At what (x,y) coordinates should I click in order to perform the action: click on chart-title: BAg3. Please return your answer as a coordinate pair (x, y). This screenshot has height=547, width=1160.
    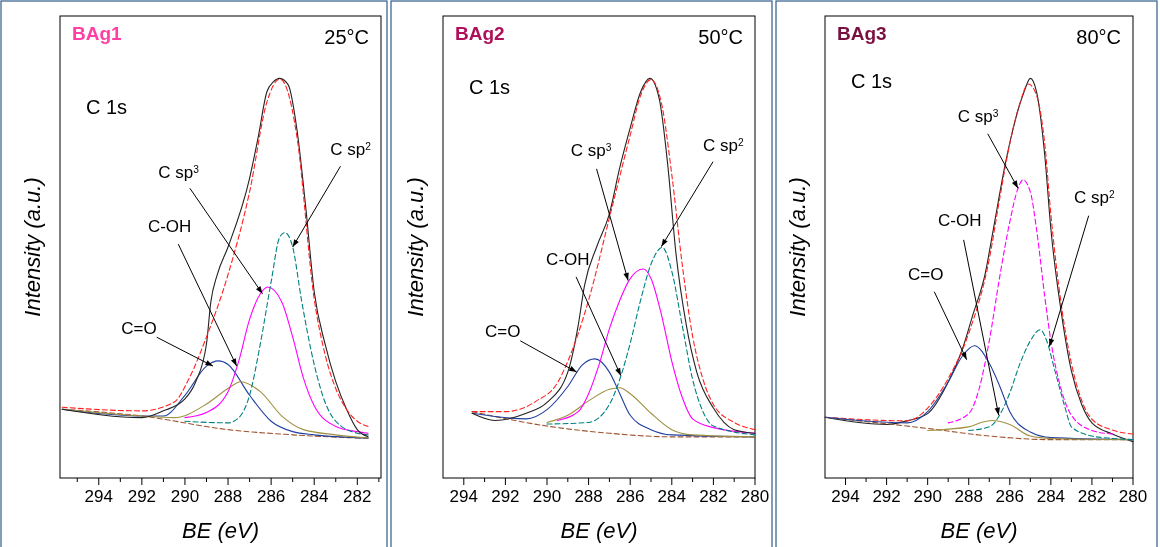
    Looking at the image, I should click on (862, 33).